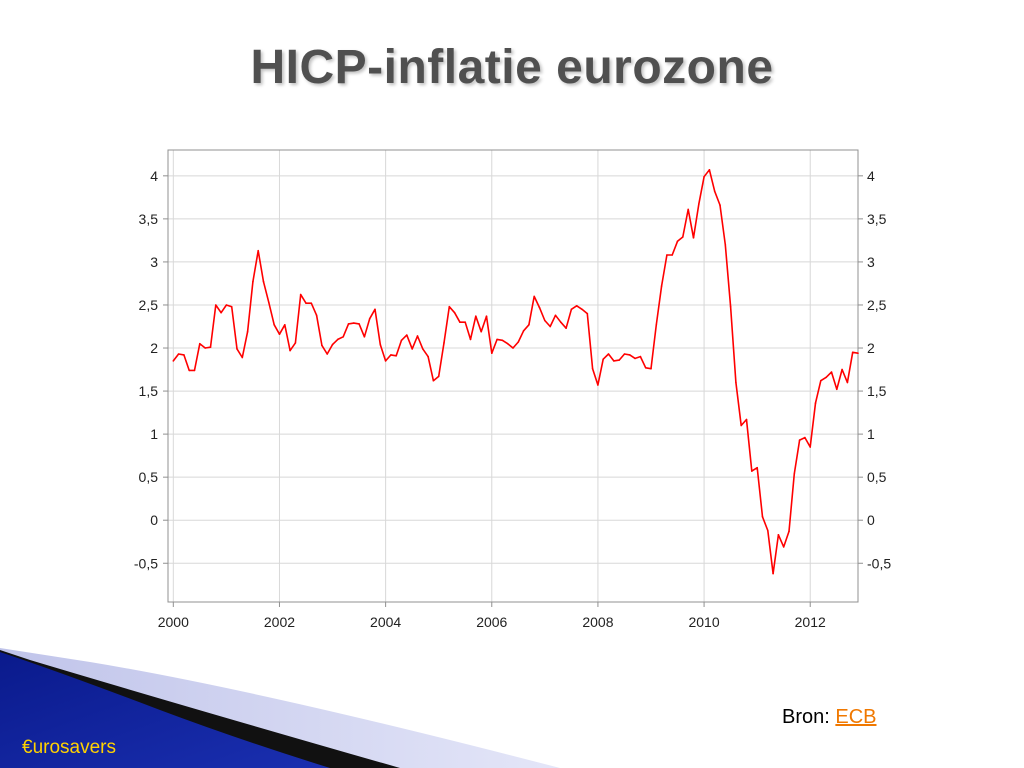  What do you see at coordinates (154, 262) in the screenshot?
I see `y-tick-label: 3` at bounding box center [154, 262].